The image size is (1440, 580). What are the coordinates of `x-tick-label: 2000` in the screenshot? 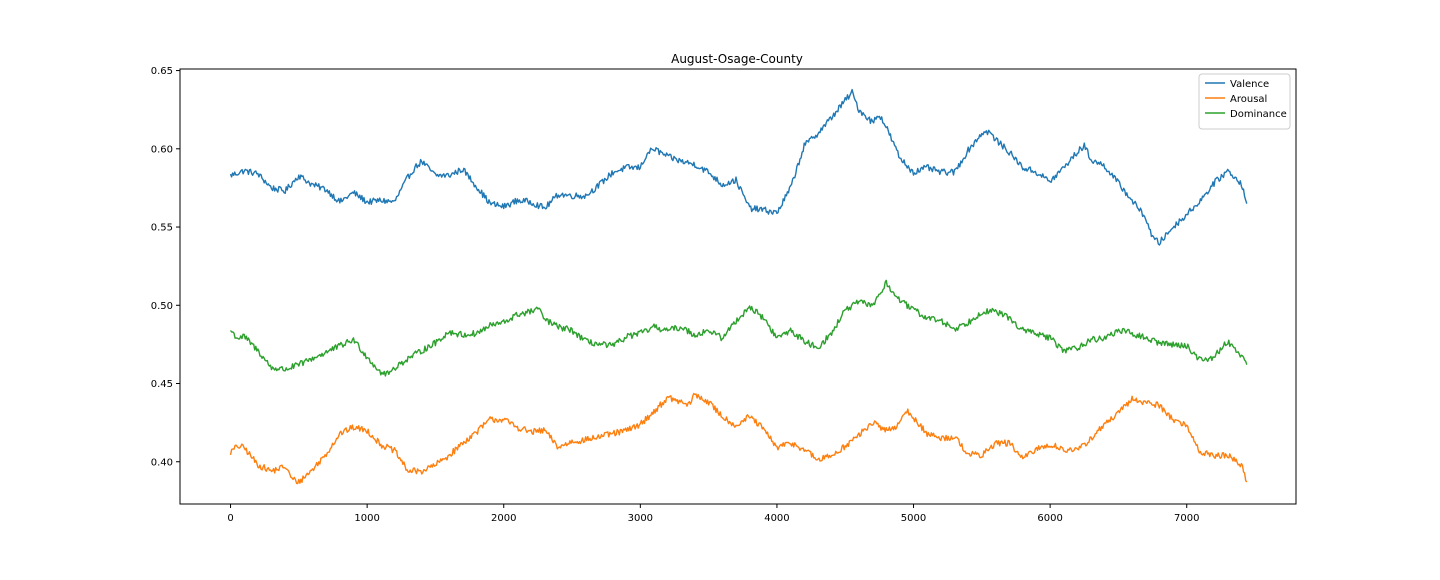 It's located at (503, 518).